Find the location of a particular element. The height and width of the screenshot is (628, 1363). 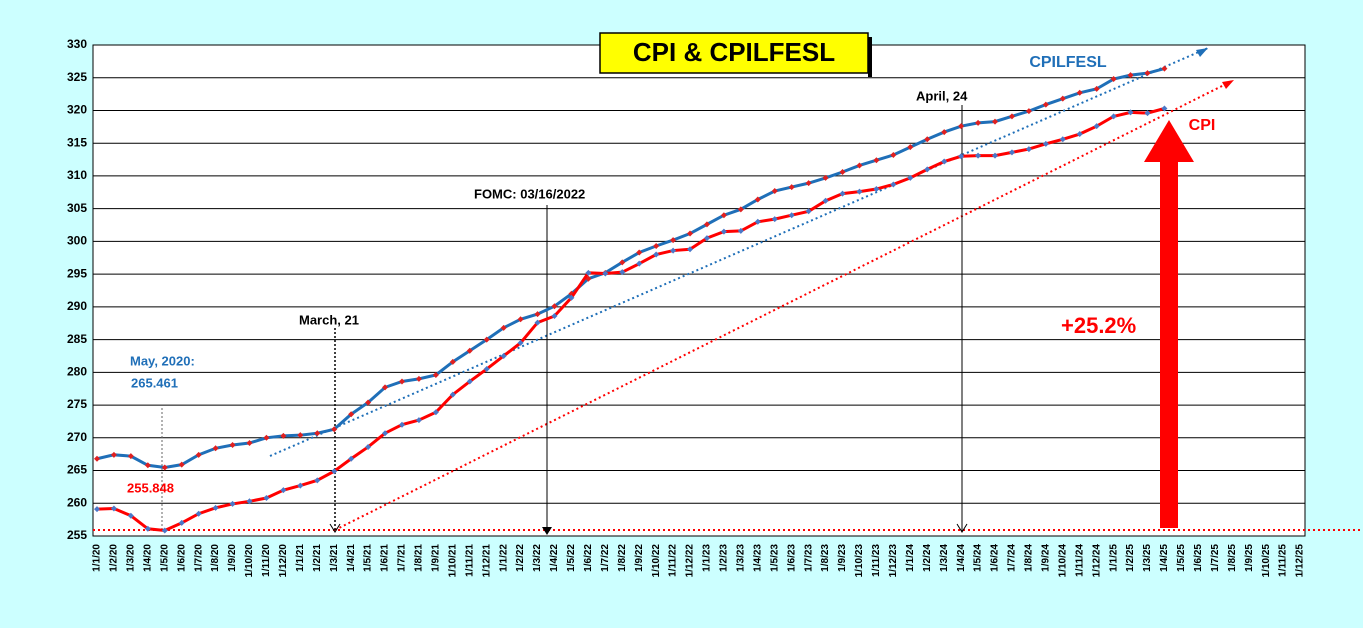

x-tick-label: 1/2/24 is located at coordinates (927, 558).